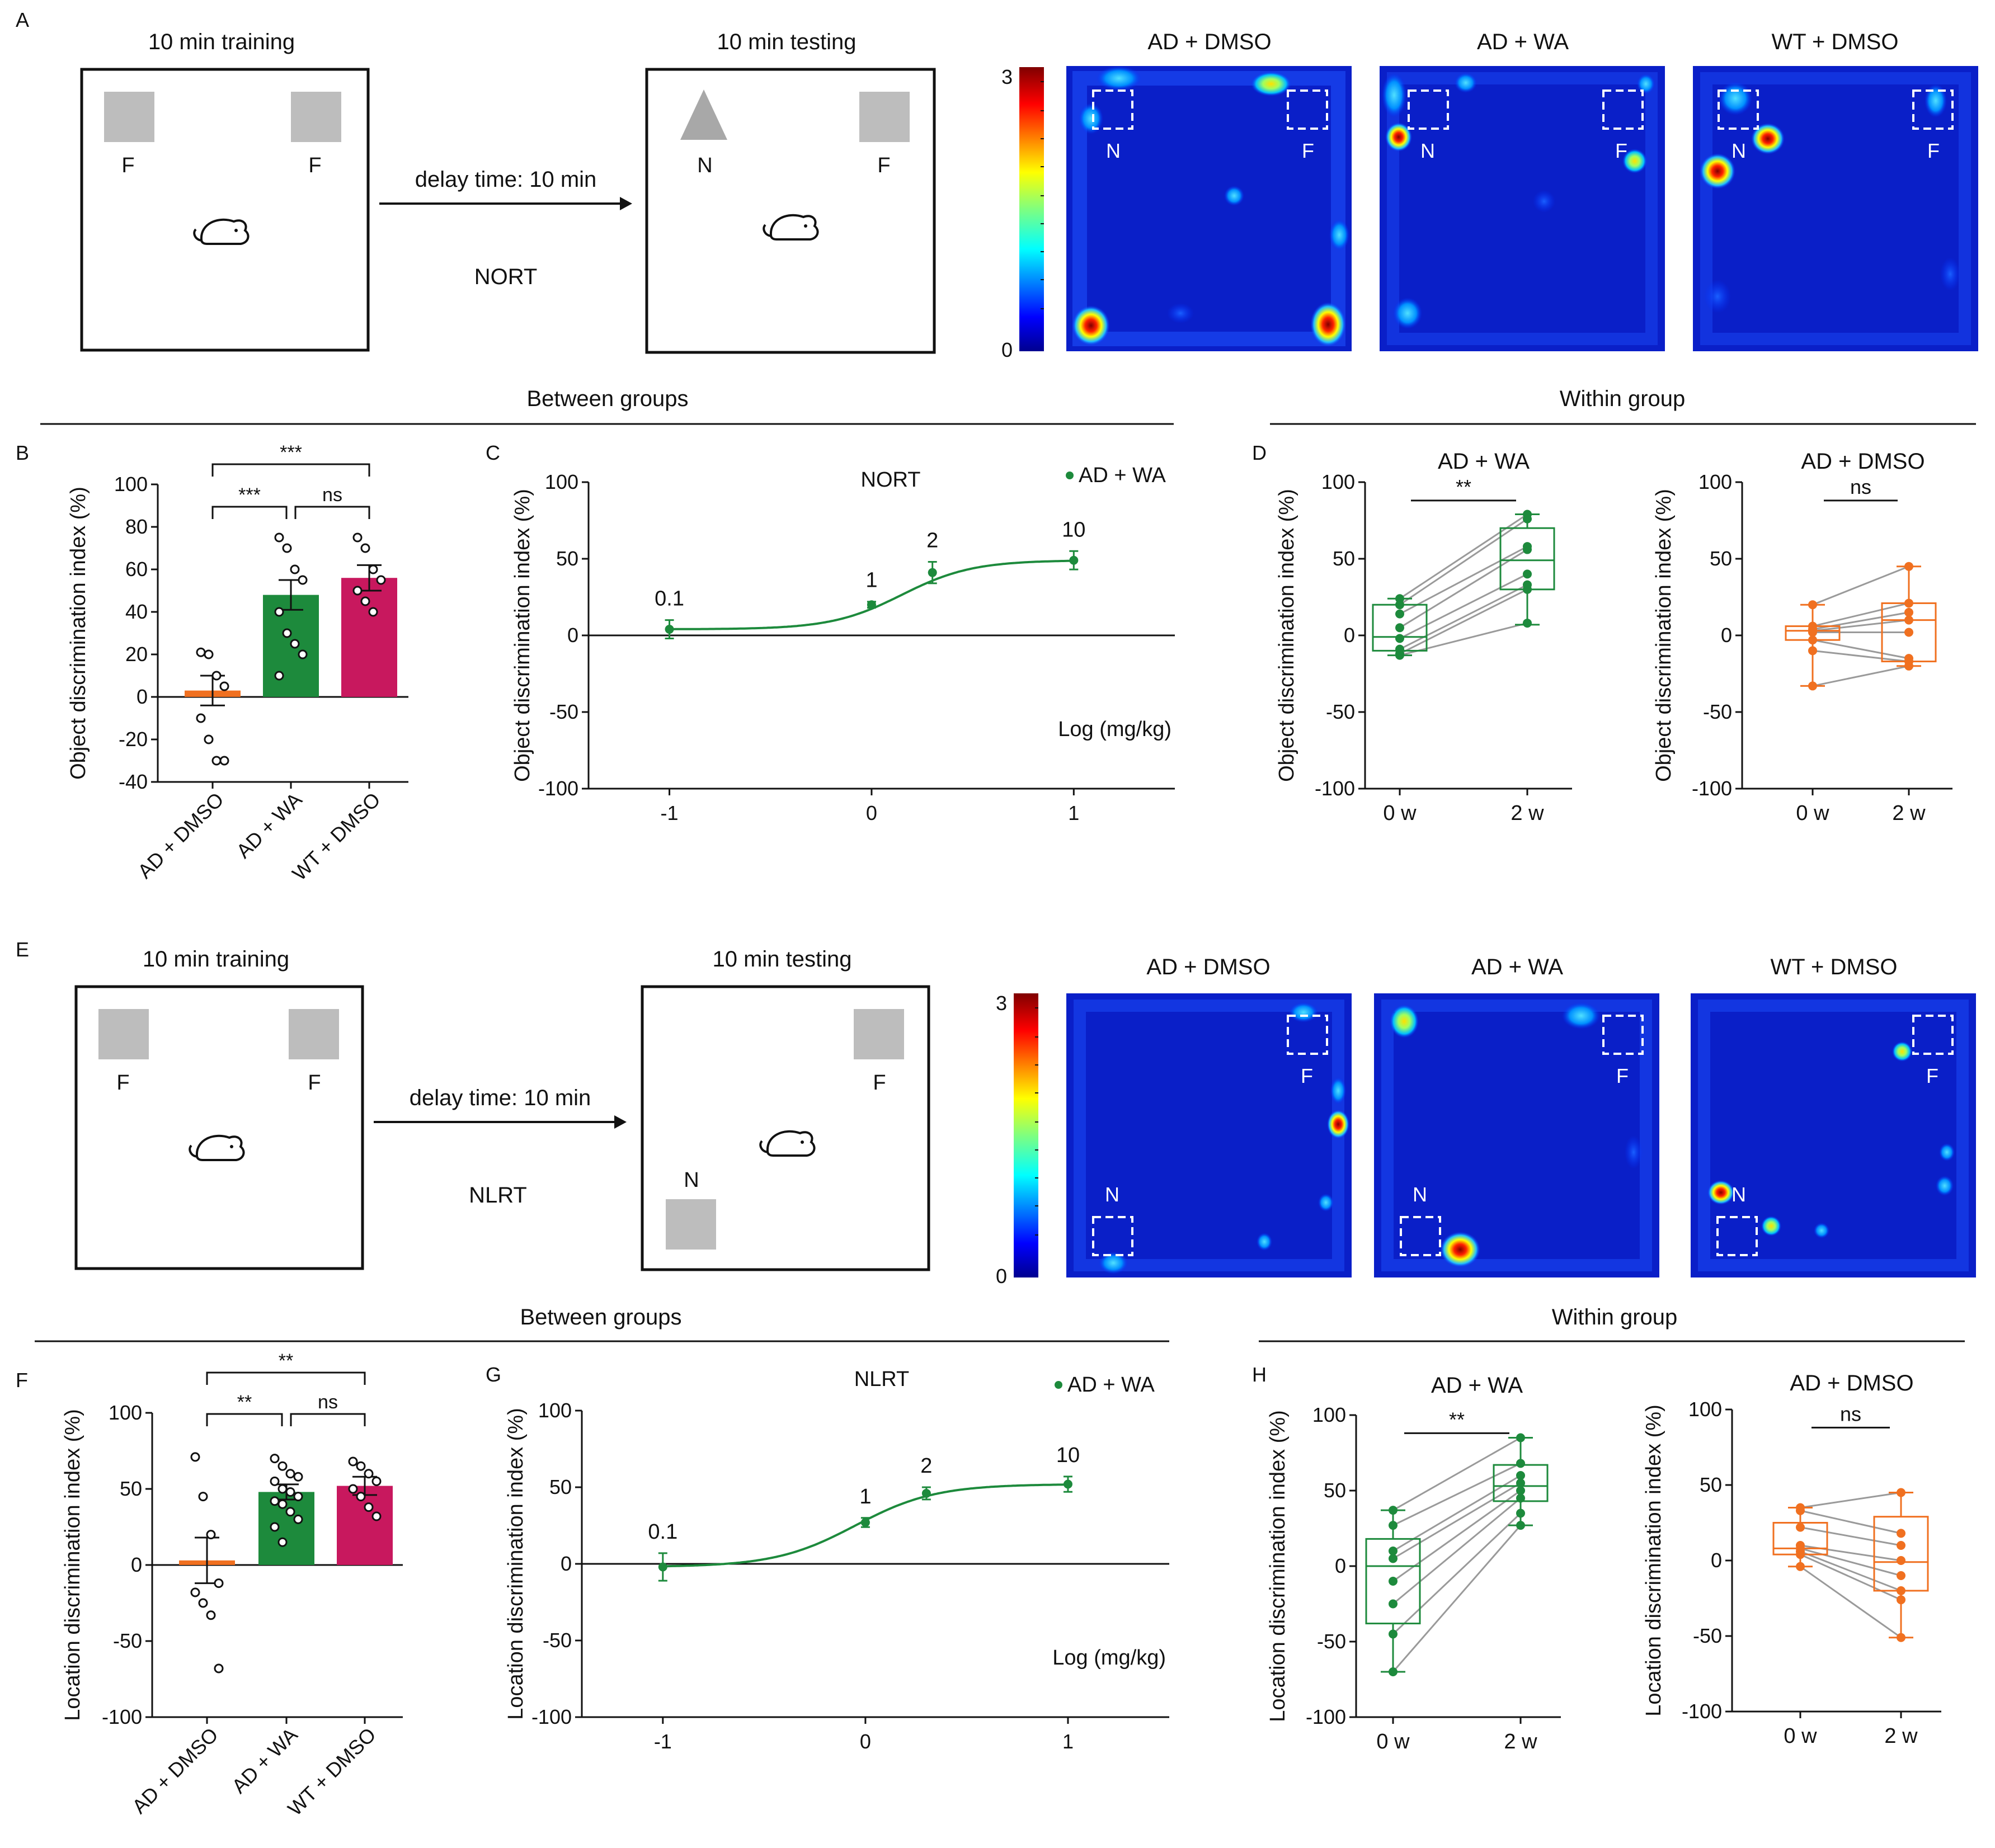  Describe the element at coordinates (1308, 150) in the screenshot. I see `heatmap-label-f: F` at that location.